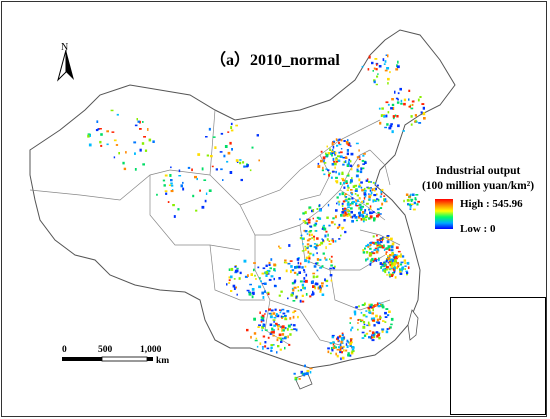 This screenshot has height=419, width=550. What do you see at coordinates (444, 214) in the screenshot?
I see `legend-gradient-bar` at bounding box center [444, 214].